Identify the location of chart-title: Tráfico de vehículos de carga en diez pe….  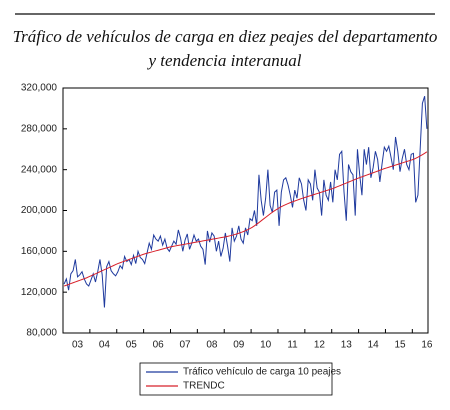
(225, 36).